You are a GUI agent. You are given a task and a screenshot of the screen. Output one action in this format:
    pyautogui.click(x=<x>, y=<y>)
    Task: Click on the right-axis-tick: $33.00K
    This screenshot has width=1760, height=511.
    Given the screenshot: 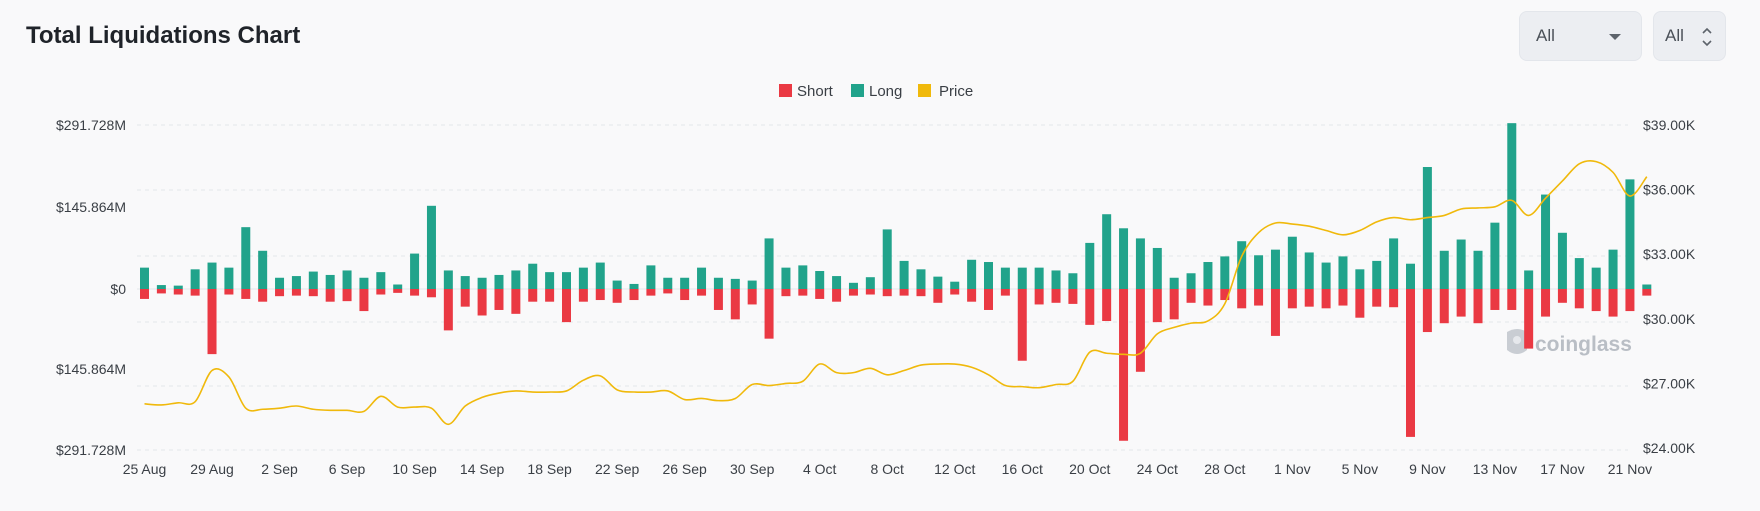 What is the action you would take?
    pyautogui.click(x=1669, y=254)
    